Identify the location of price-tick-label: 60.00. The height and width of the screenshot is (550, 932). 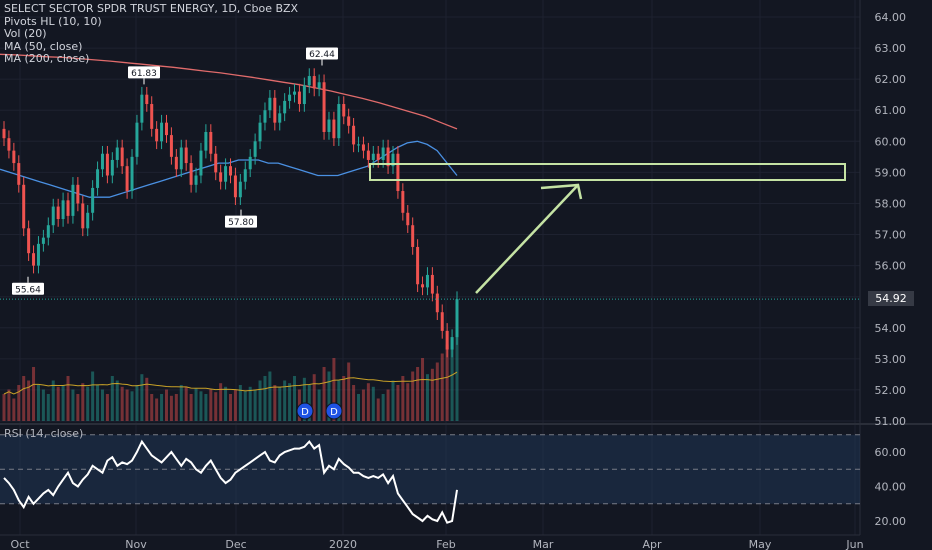
(891, 141).